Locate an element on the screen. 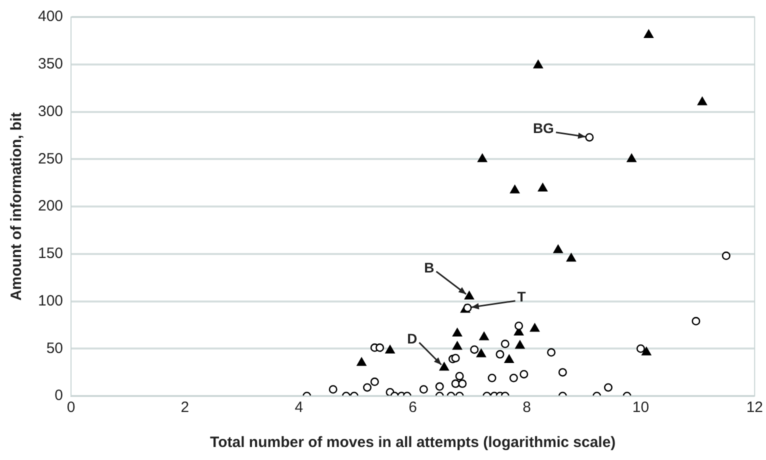 The image size is (766, 460). y-tick-label: 400 is located at coordinates (51, 17).